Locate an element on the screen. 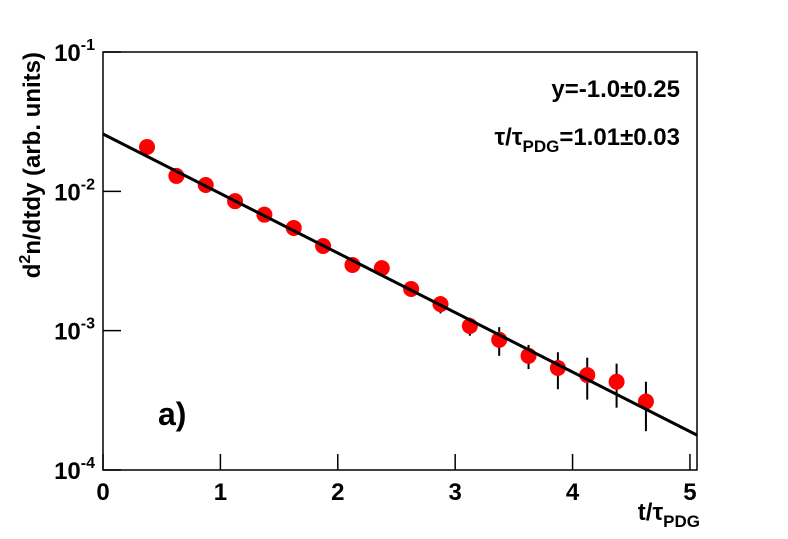 The width and height of the screenshot is (788, 539). x-tick-label: 0 is located at coordinates (102, 492).